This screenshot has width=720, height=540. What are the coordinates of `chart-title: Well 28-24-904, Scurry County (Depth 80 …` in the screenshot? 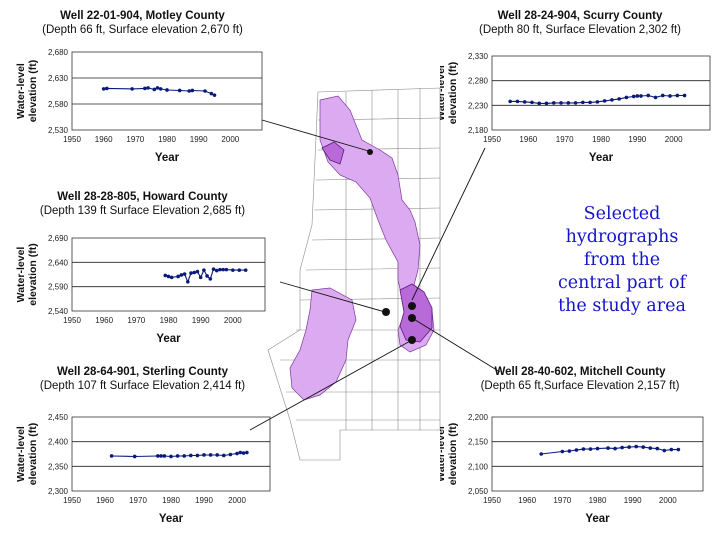 It's located at (580, 23).